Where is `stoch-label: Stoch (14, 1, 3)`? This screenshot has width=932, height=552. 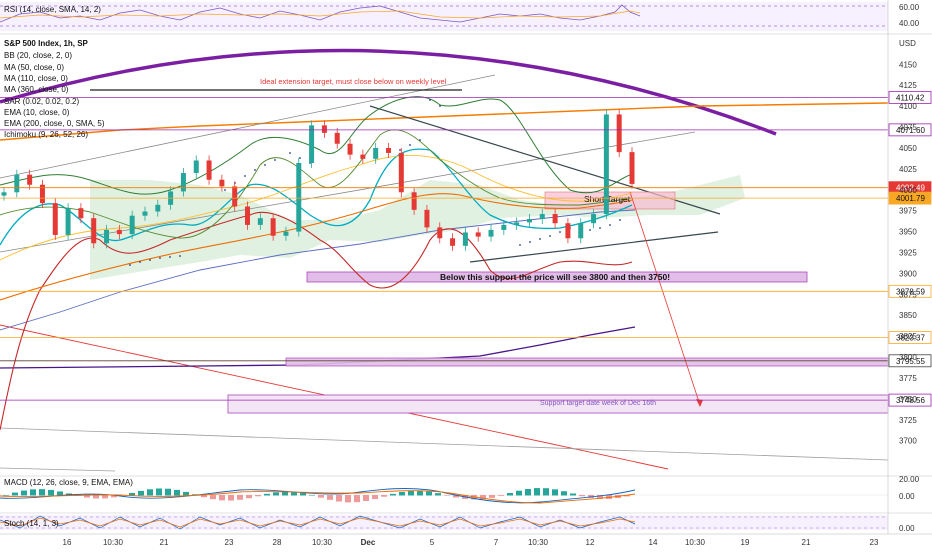 stoch-label: Stoch (14, 1, 3) is located at coordinates (31, 523).